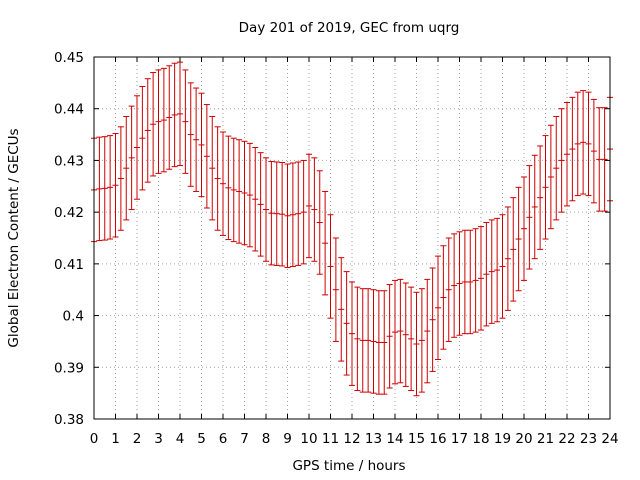 The width and height of the screenshot is (640, 480). What do you see at coordinates (502, 439) in the screenshot?
I see `x-tick-label: 19` at bounding box center [502, 439].